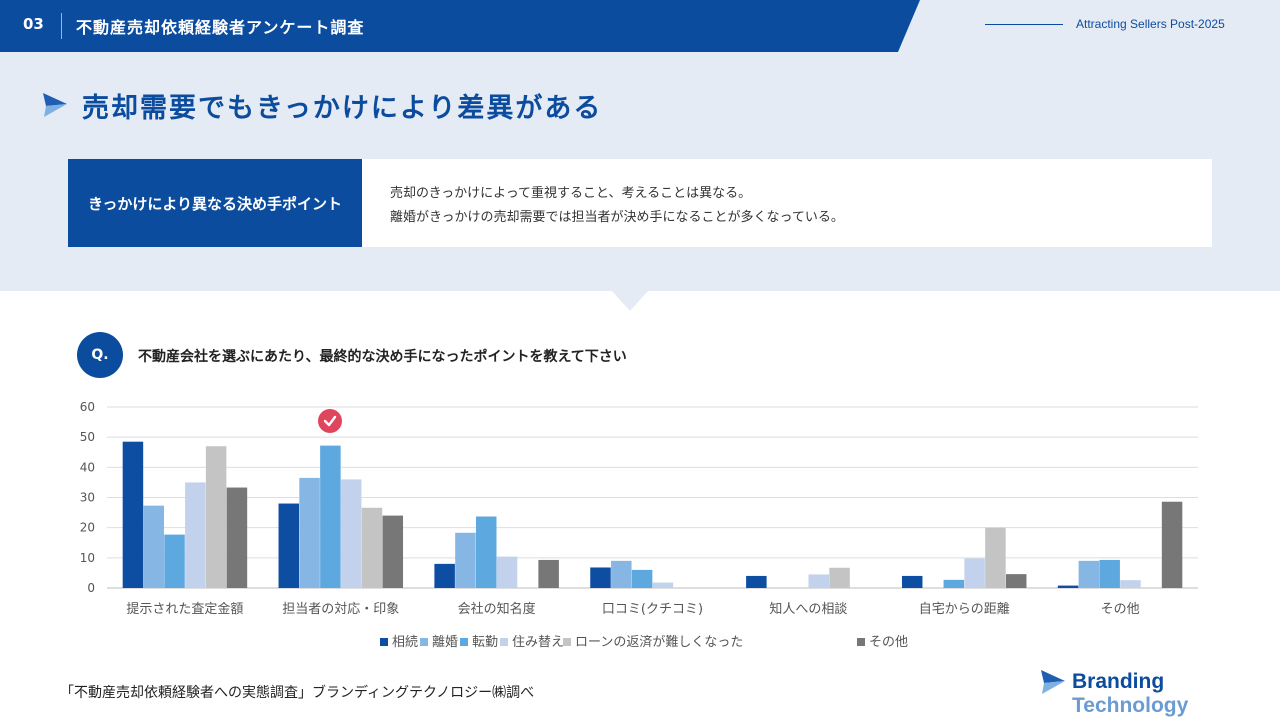  What do you see at coordinates (1150, 24) in the screenshot?
I see `tagline: Attracting Sellers Post-2025` at bounding box center [1150, 24].